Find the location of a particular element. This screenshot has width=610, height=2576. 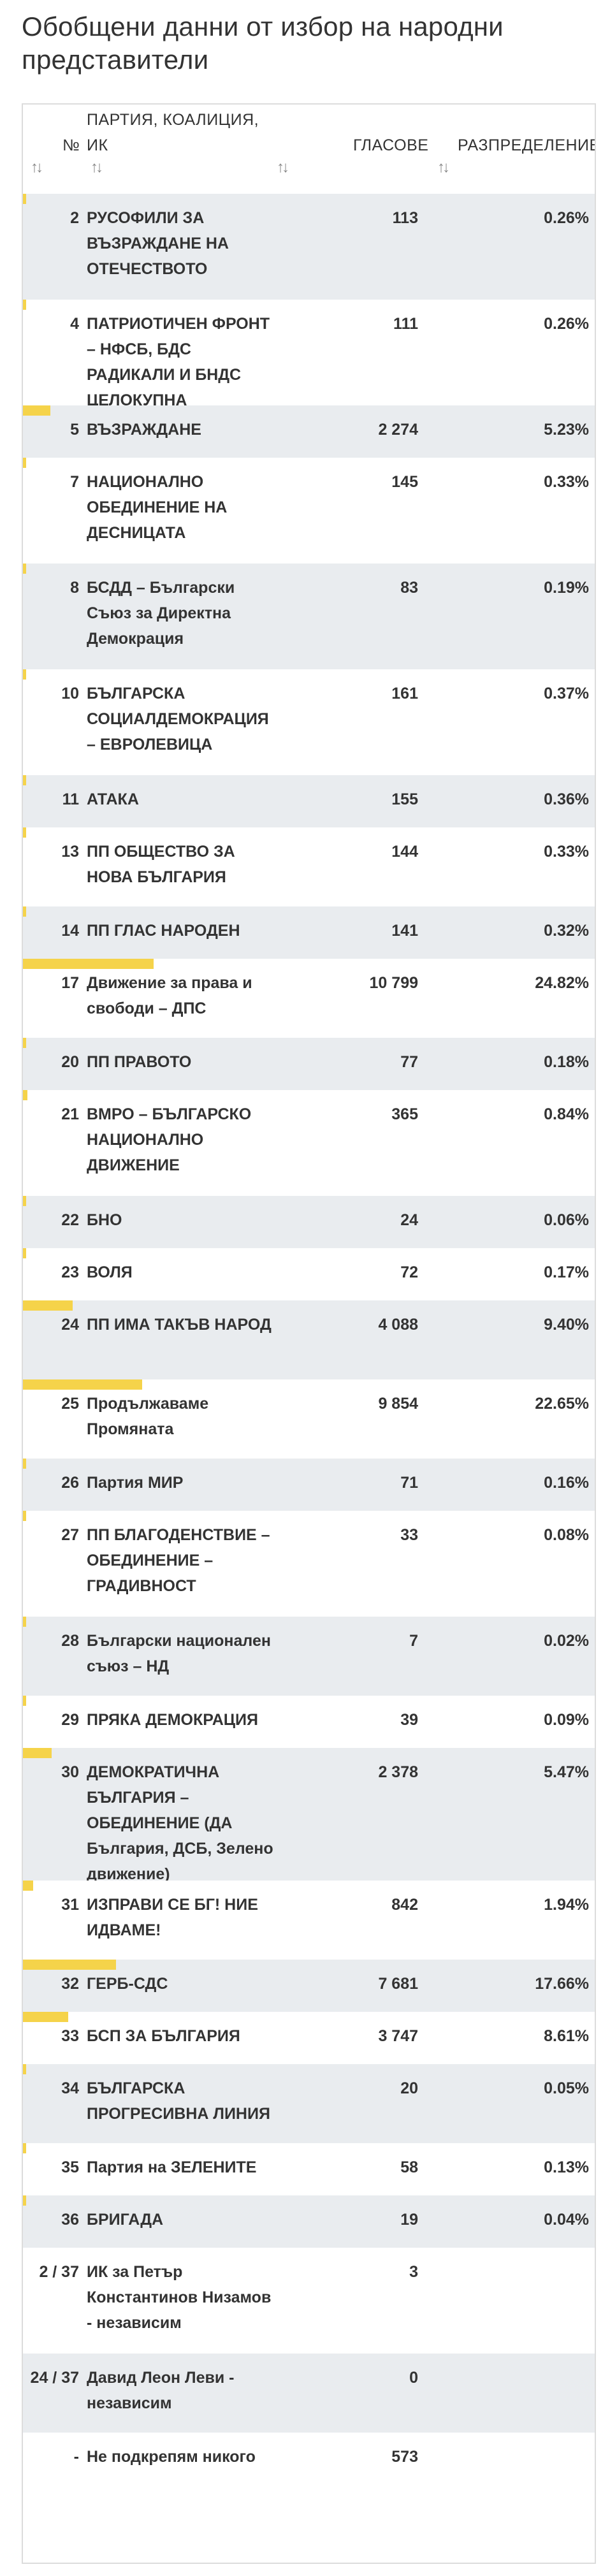

party-name: НАЦИОНАЛНО ОБЕДИНЕНИЕ НА ДЕСНИЦАТА is located at coordinates (157, 507).